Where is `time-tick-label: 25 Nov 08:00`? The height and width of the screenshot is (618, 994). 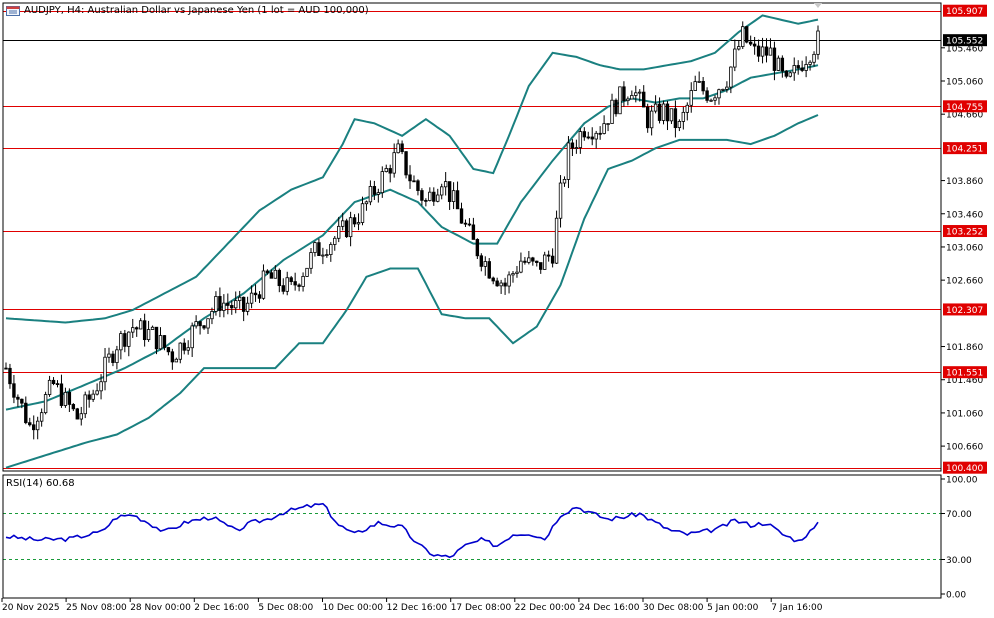
time-tick-label: 25 Nov 08:00 is located at coordinates (96, 608).